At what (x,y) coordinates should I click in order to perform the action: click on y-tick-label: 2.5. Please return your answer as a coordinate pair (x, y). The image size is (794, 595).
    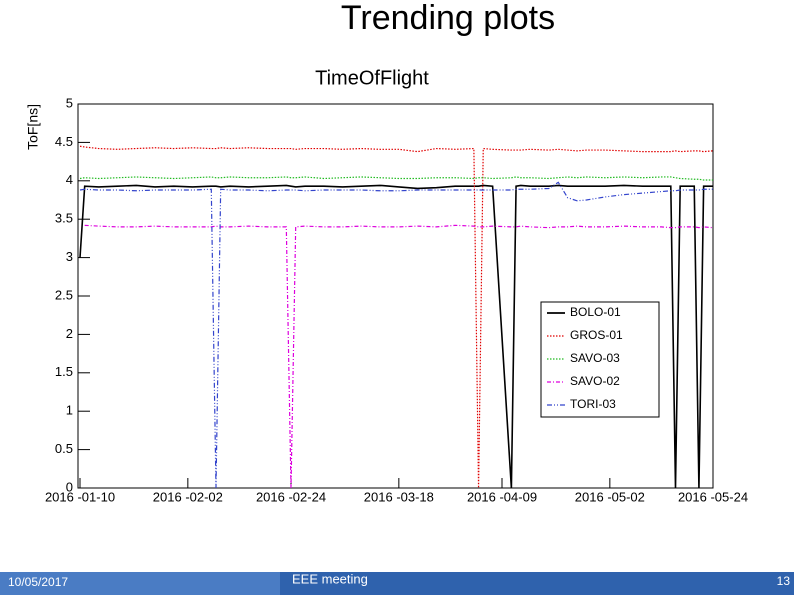
    Looking at the image, I should click on (64, 294).